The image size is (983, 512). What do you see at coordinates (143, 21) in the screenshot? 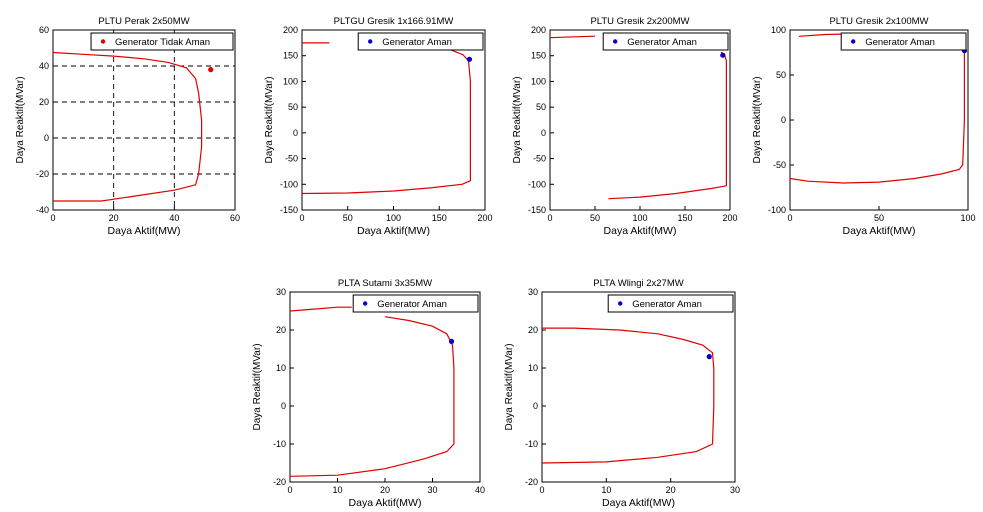
I see `chart-title: PLTU Perak 2x50MW` at bounding box center [143, 21].